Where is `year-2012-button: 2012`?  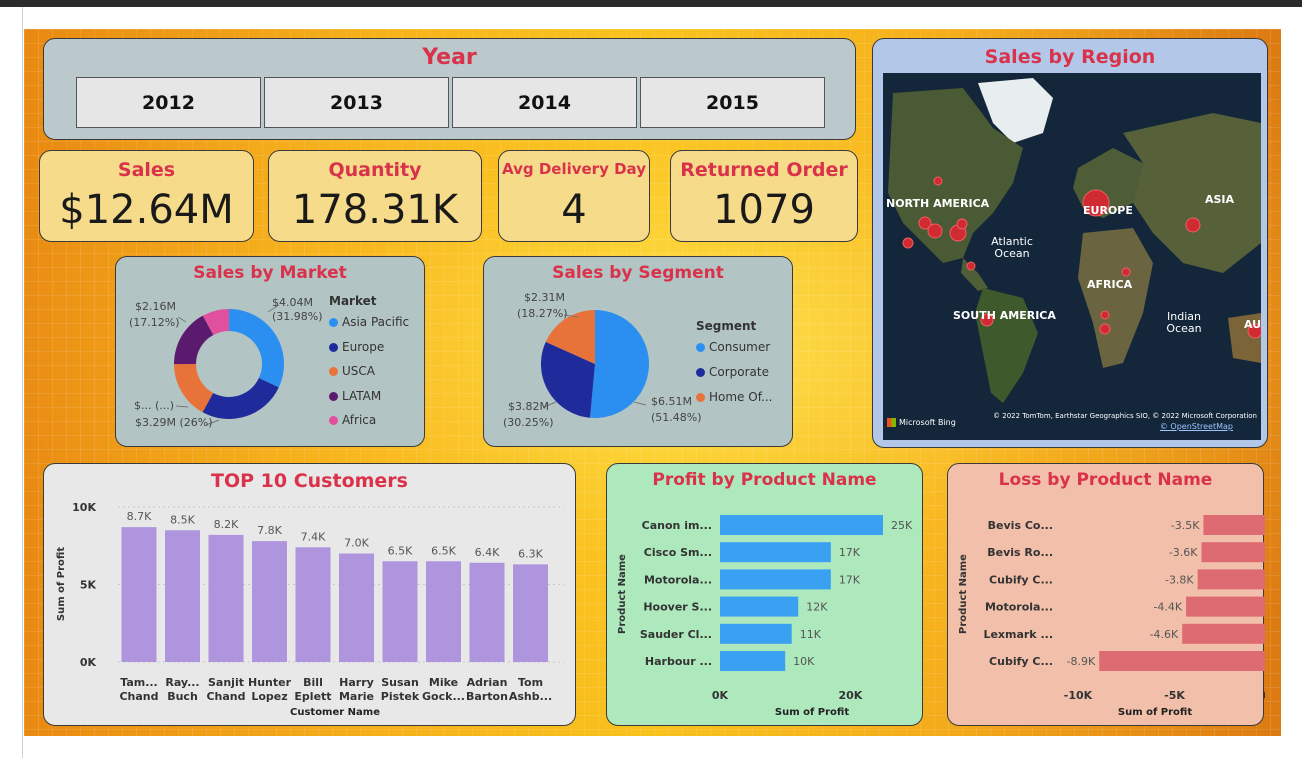
year-2012-button: 2012 is located at coordinates (168, 102).